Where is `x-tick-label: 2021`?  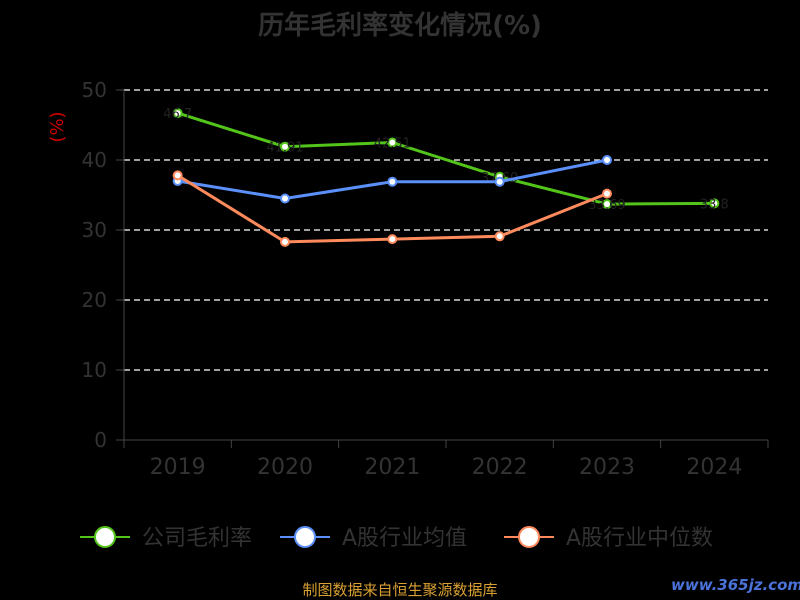
x-tick-label: 2021 is located at coordinates (392, 467).